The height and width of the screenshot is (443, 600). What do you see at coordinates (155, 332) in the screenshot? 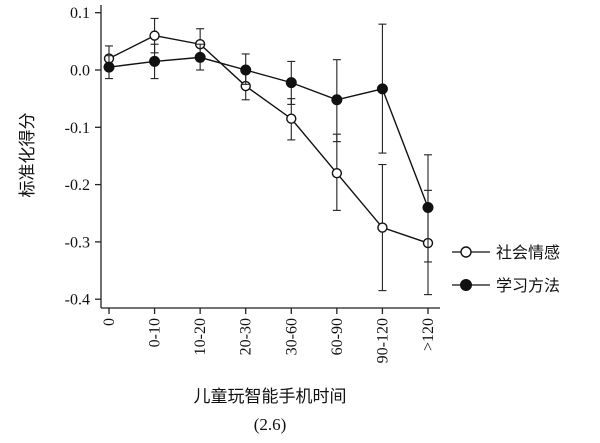
I see `x-tick-label: 0-10` at bounding box center [155, 332].